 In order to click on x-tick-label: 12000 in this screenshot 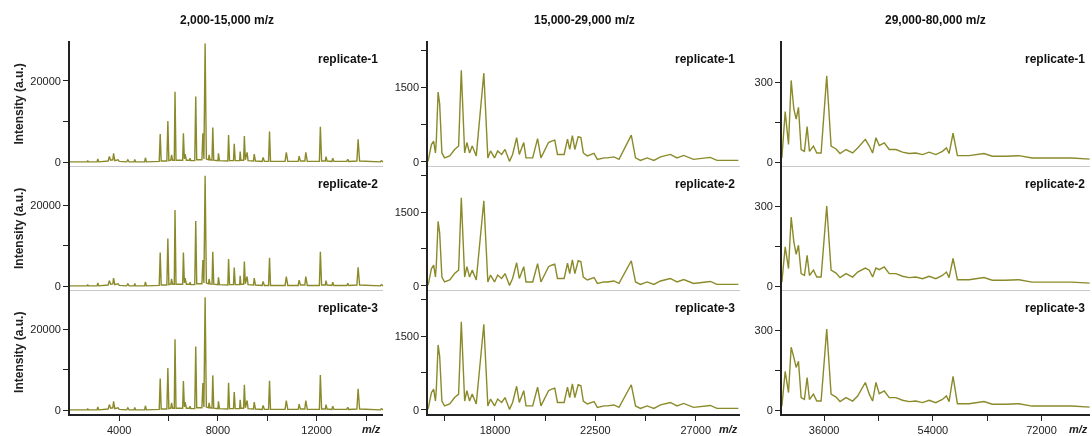, I will do `click(316, 430)`.